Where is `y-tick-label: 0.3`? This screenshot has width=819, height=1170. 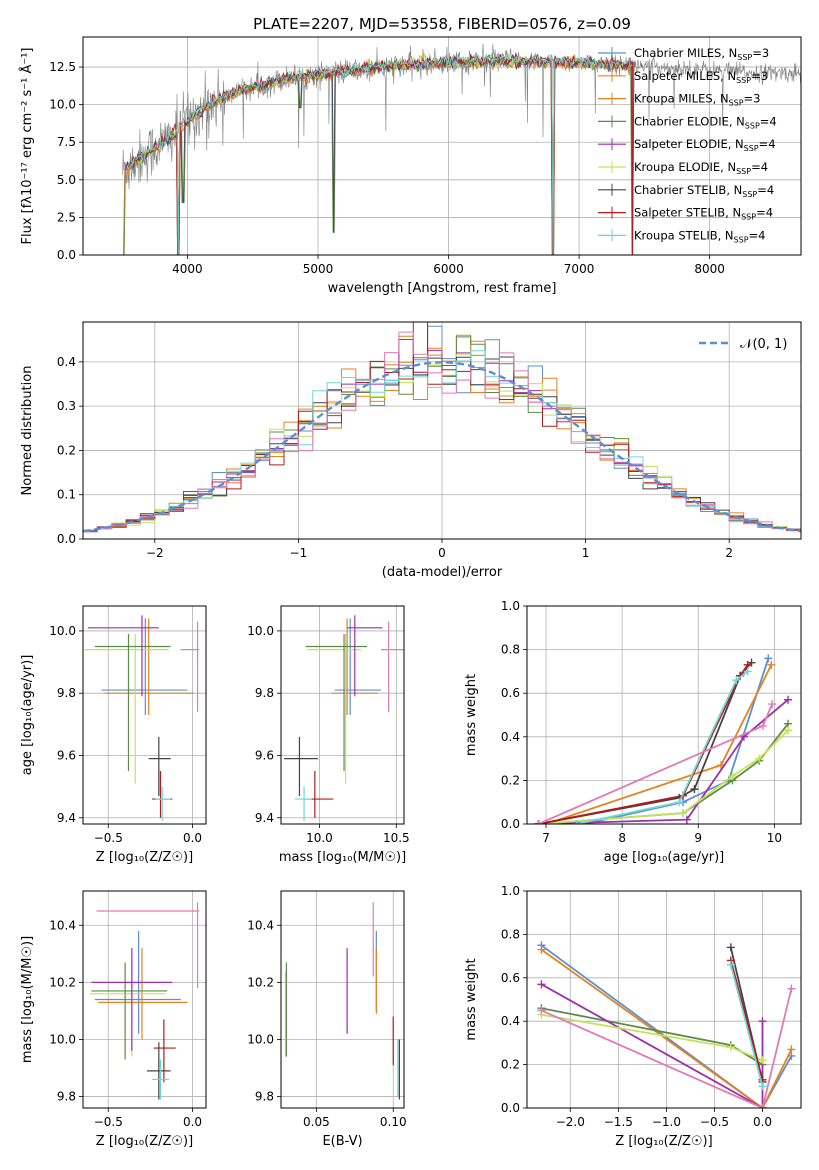 y-tick-label: 0.3 is located at coordinates (66, 406).